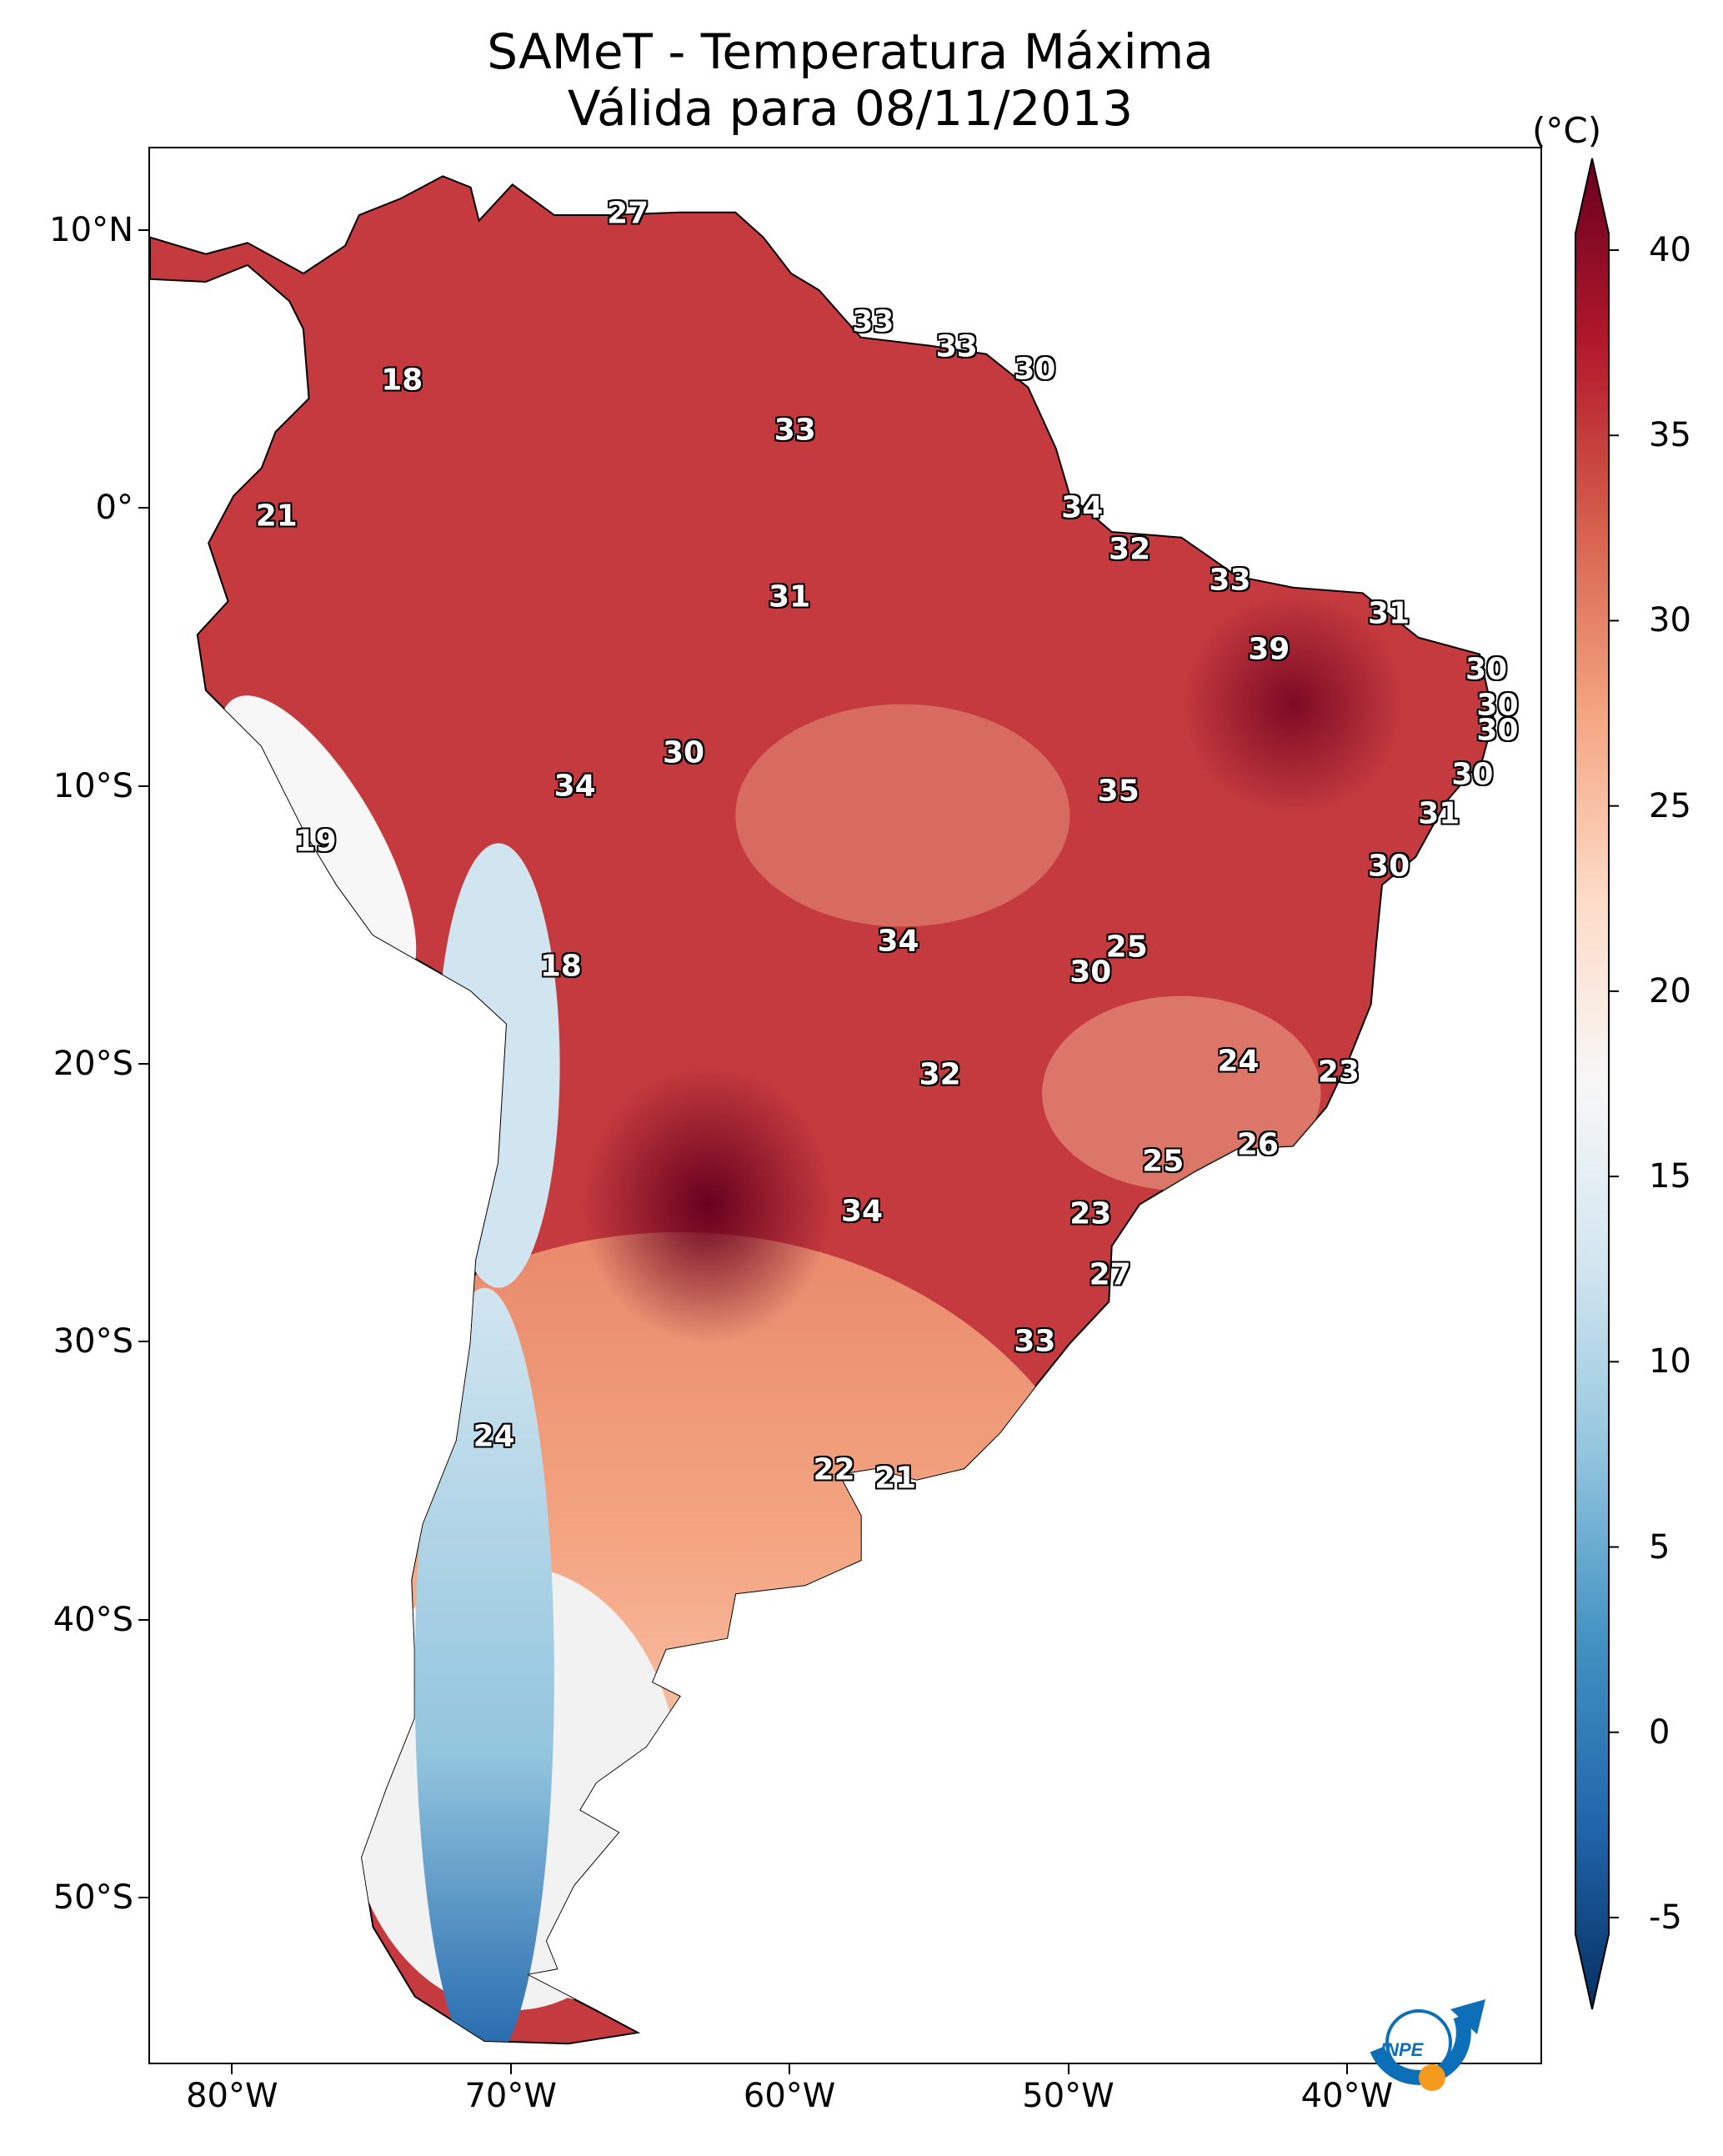 The height and width of the screenshot is (2156, 1723). I want to click on chart-title: SAMeT - Temperatura Máxima, so click(850, 51).